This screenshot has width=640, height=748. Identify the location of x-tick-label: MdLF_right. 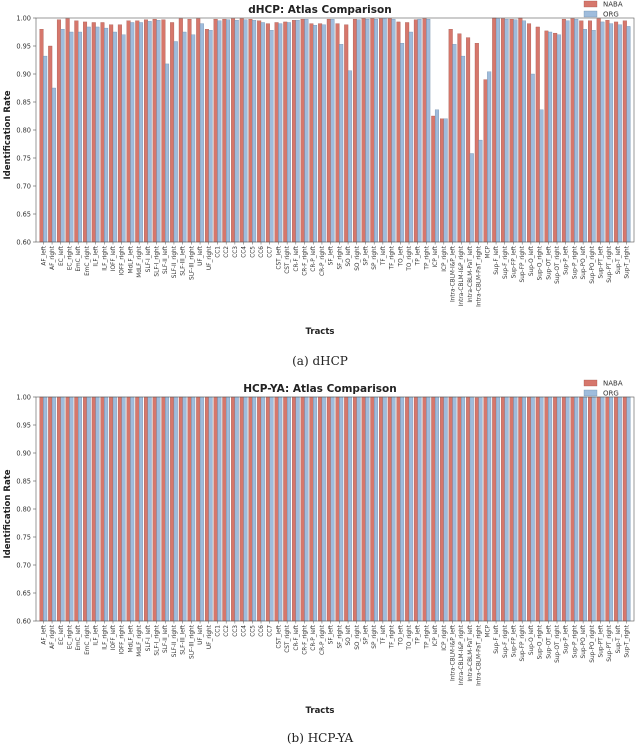
(140, 261).